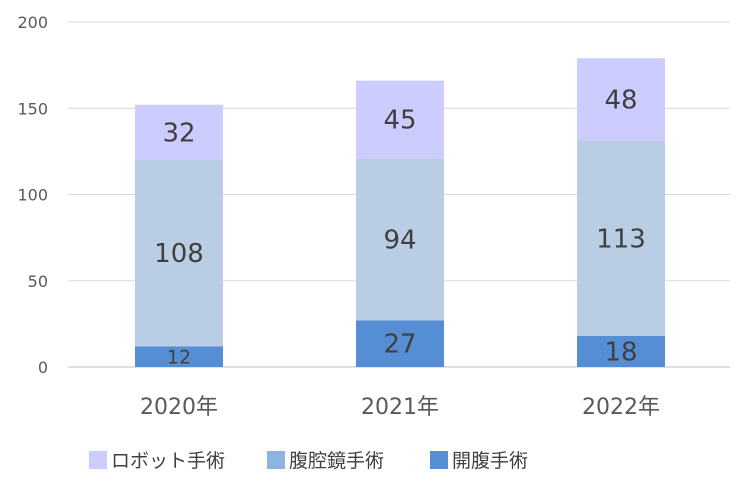  Describe the element at coordinates (38, 281) in the screenshot. I see `y-tick-label: 50` at that location.